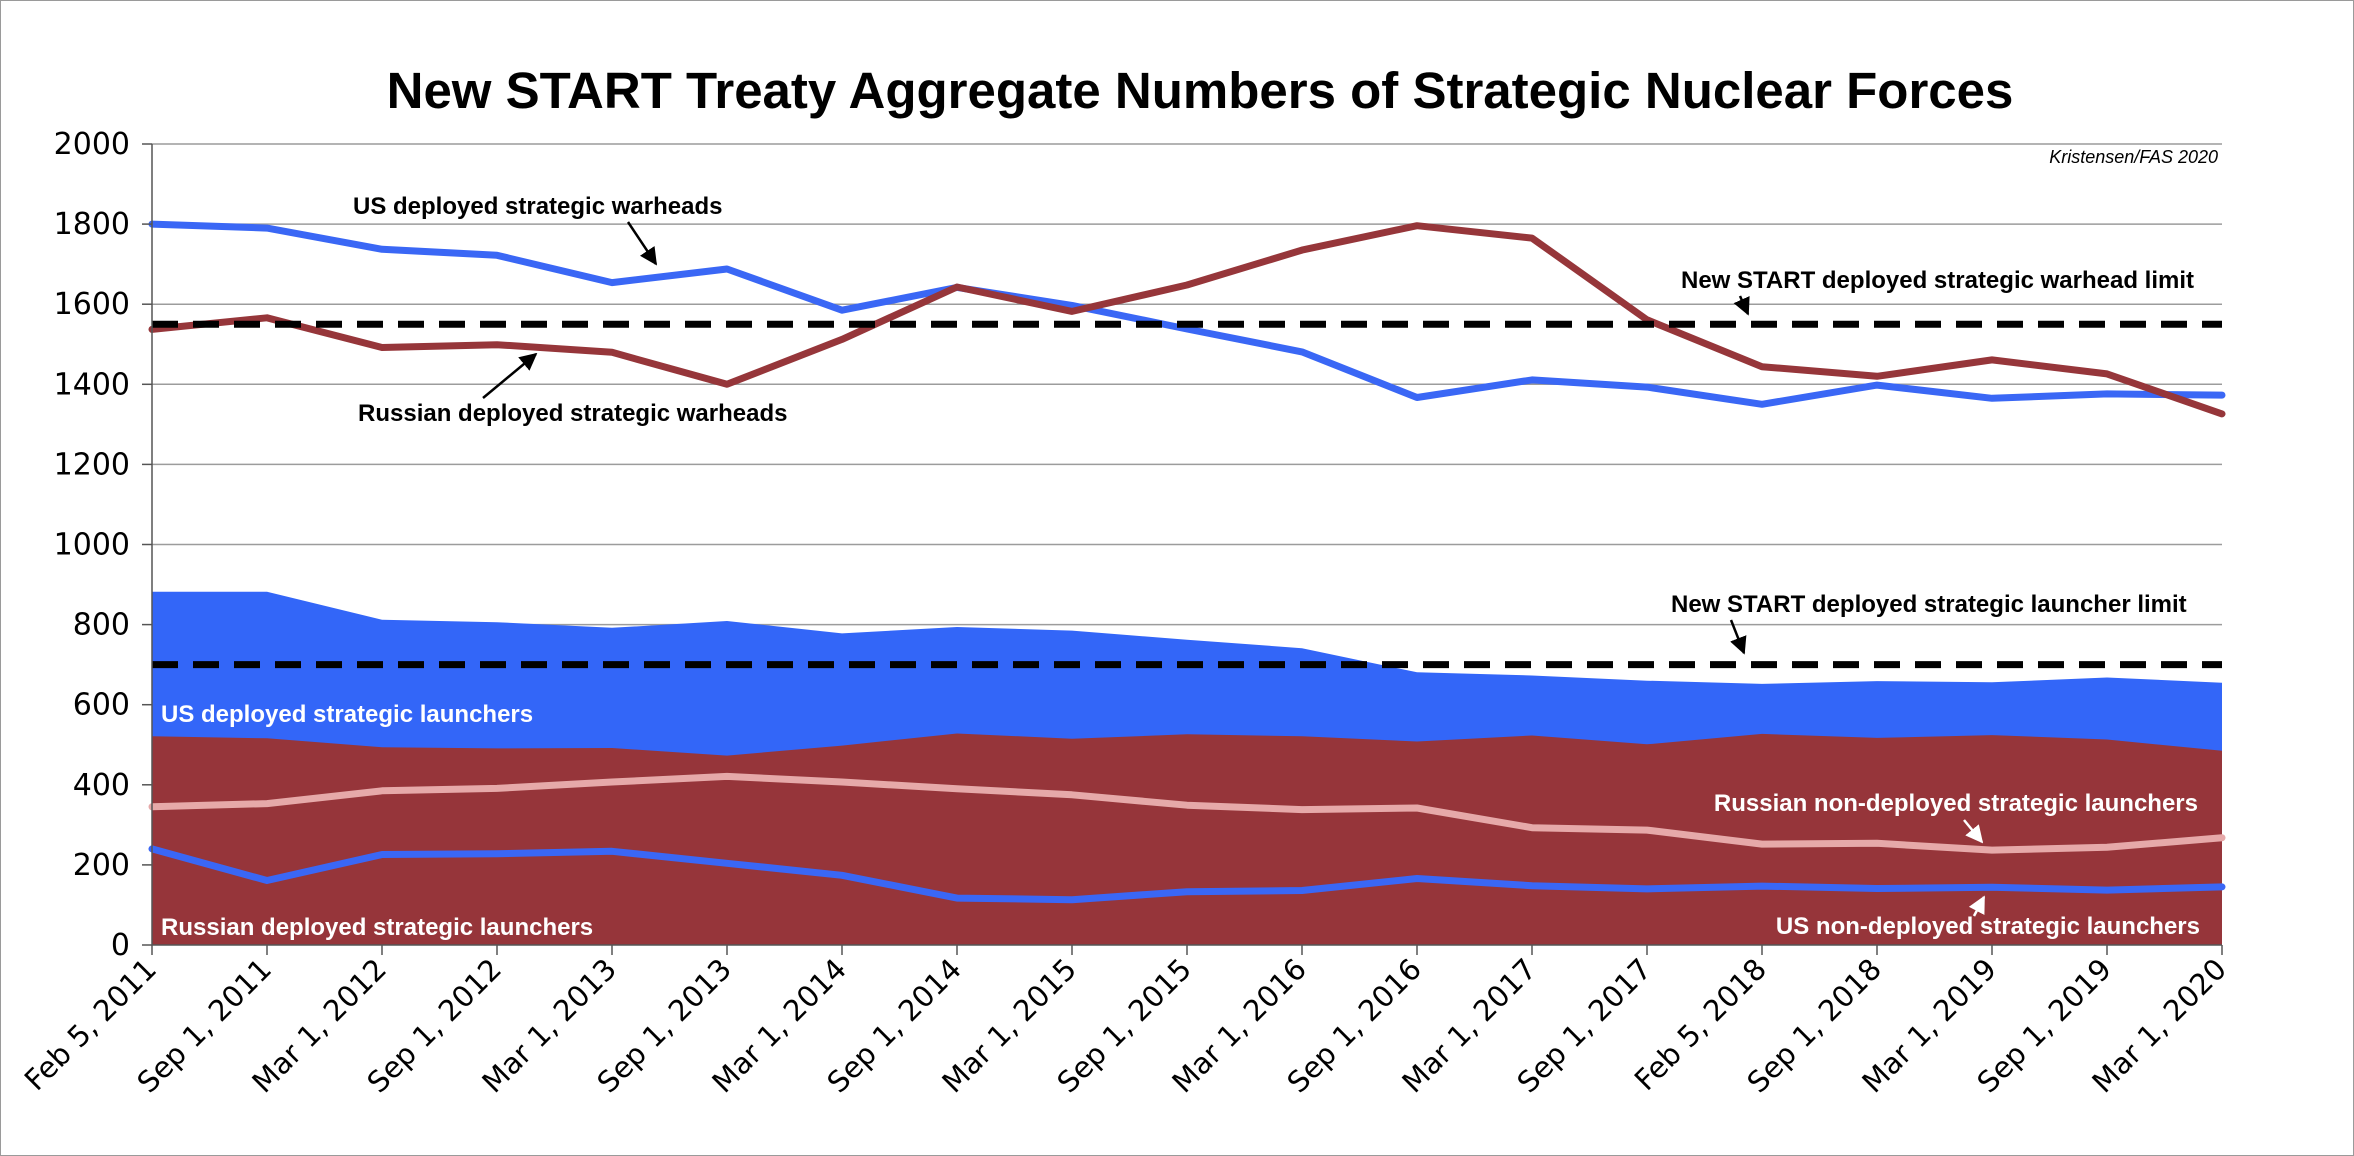 The width and height of the screenshot is (2354, 1156). What do you see at coordinates (92, 144) in the screenshot?
I see `y-tick-label: 2000` at bounding box center [92, 144].